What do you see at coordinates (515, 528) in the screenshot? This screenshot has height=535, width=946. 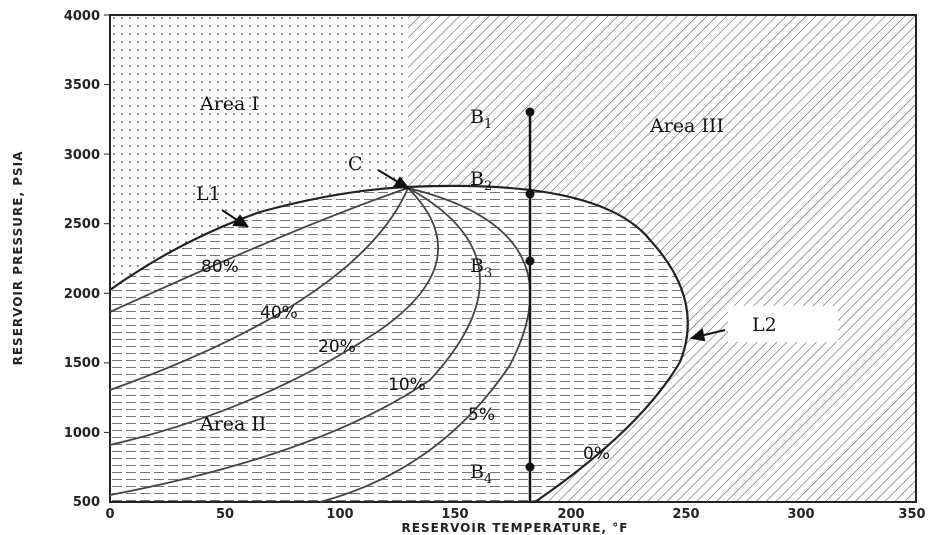 I see `x-axis-title: RESERVOIR TEMPERATURE, °F` at bounding box center [515, 528].